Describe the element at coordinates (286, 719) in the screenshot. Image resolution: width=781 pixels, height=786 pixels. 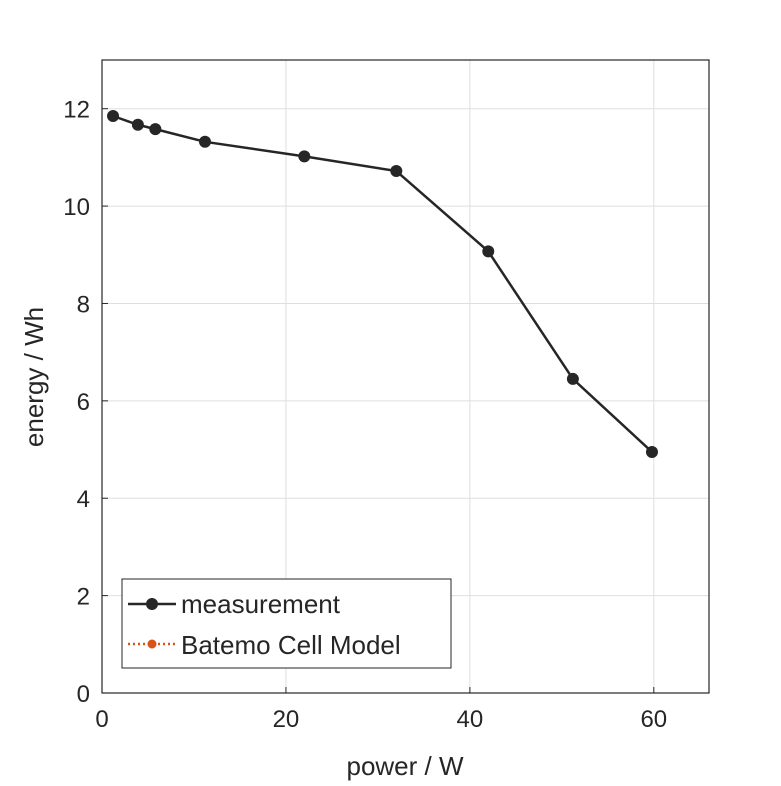
I see `x-tick-label: 20` at that location.